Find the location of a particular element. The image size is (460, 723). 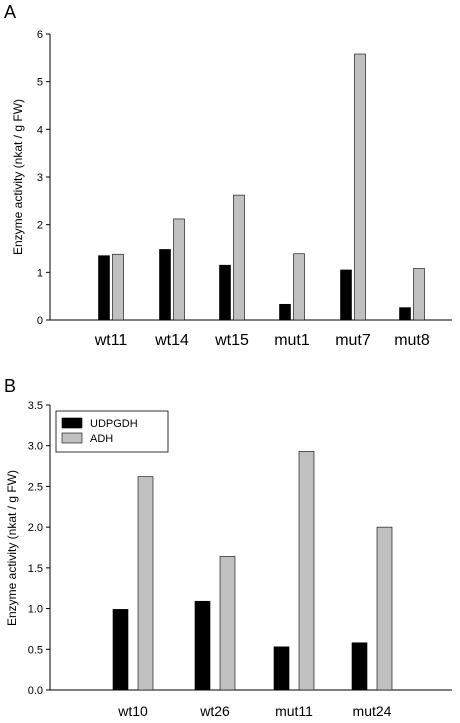

x-tick-label: wt10 is located at coordinates (132, 711).